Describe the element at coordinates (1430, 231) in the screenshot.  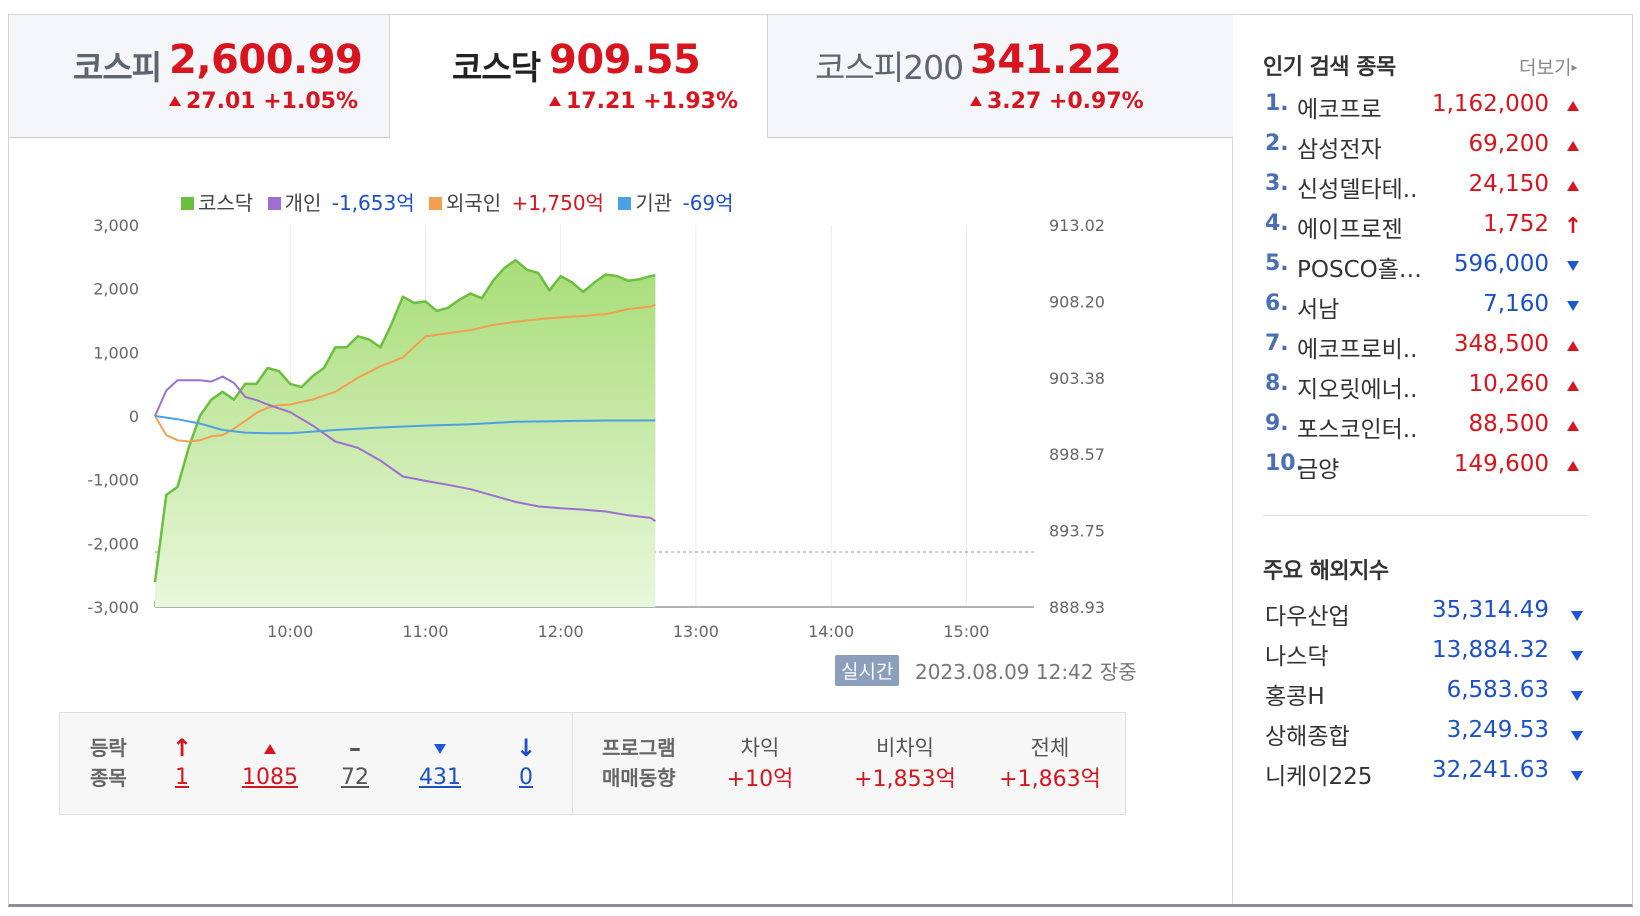
I see `popular-item: 4. 에이프로젠 1,752 ↑` at that location.